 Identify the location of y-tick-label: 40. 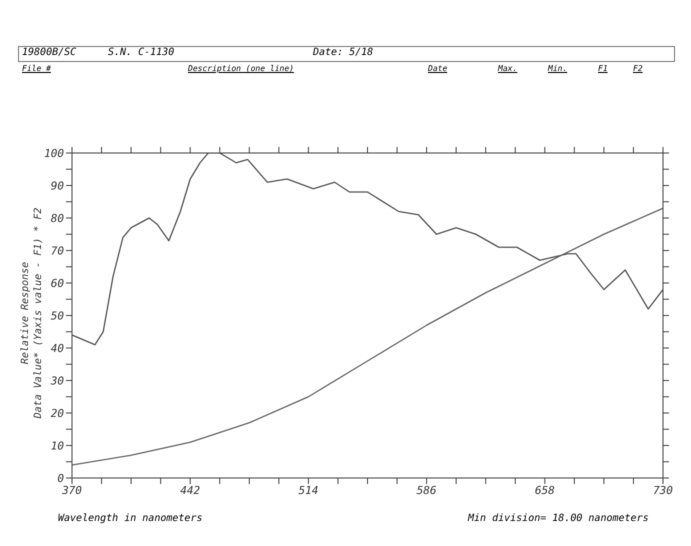
(57, 348).